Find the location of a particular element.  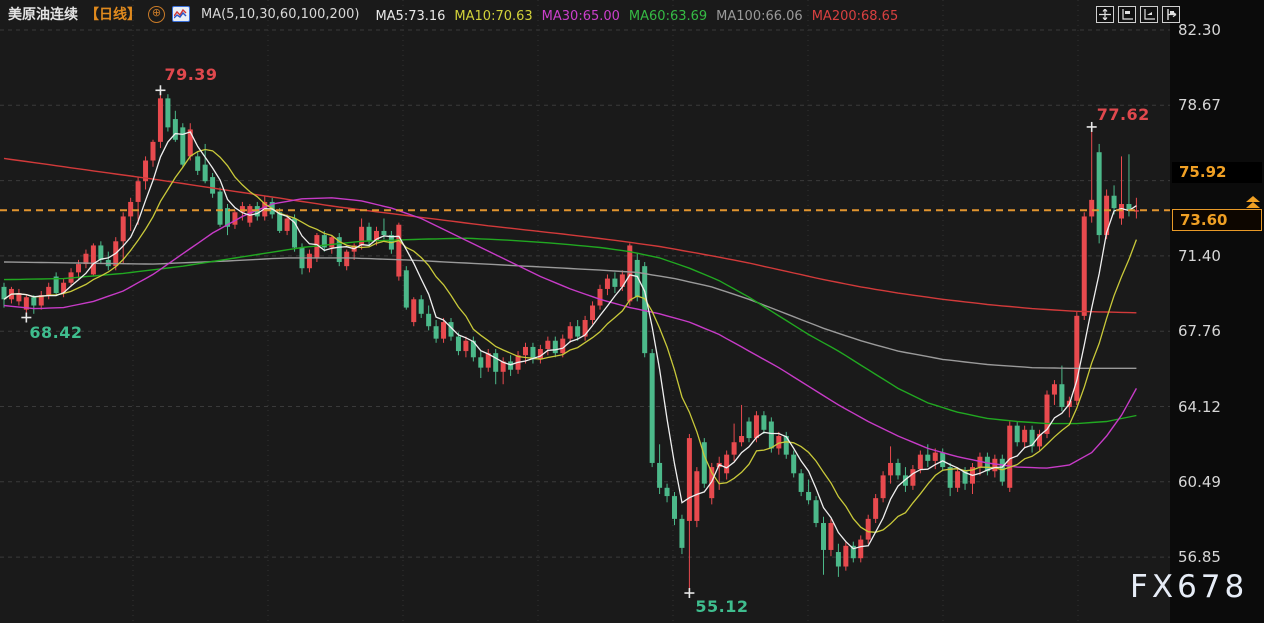

chart-type-icon is located at coordinates (181, 14).